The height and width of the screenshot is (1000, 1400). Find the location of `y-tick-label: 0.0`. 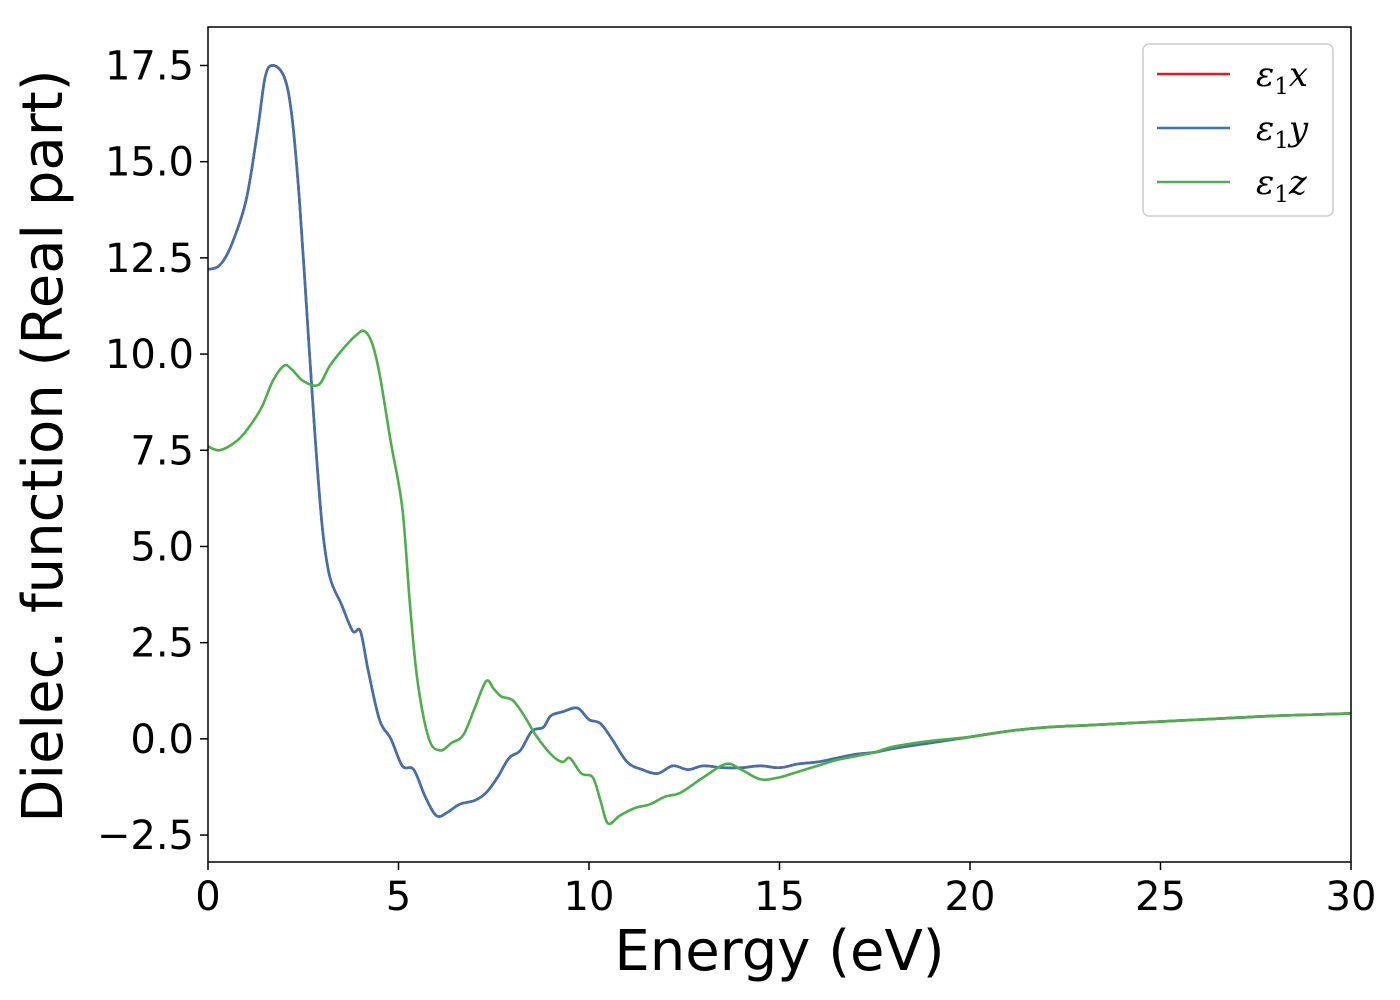

y-tick-label: 0.0 is located at coordinates (162, 740).